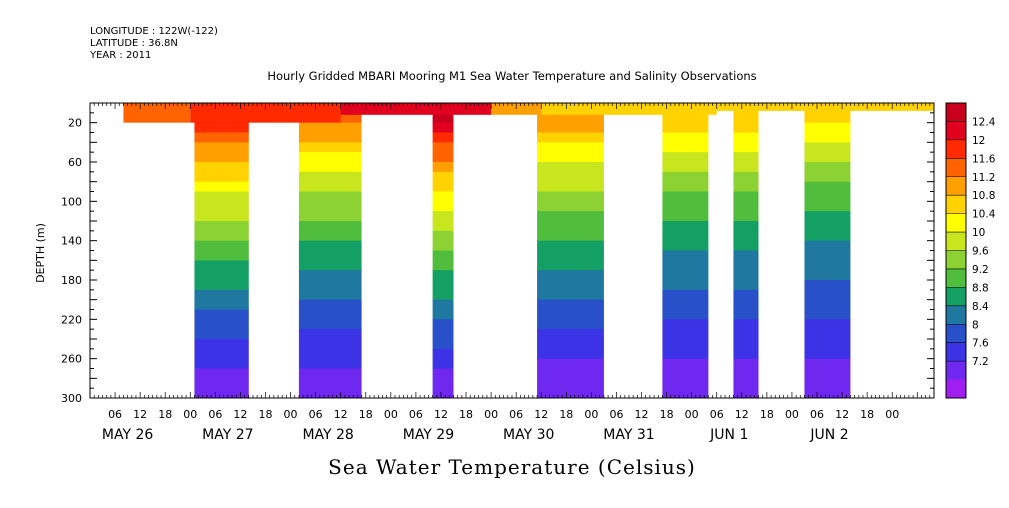 This screenshot has width=1009, height=508. I want to click on y-tick-label: 260, so click(71, 359).